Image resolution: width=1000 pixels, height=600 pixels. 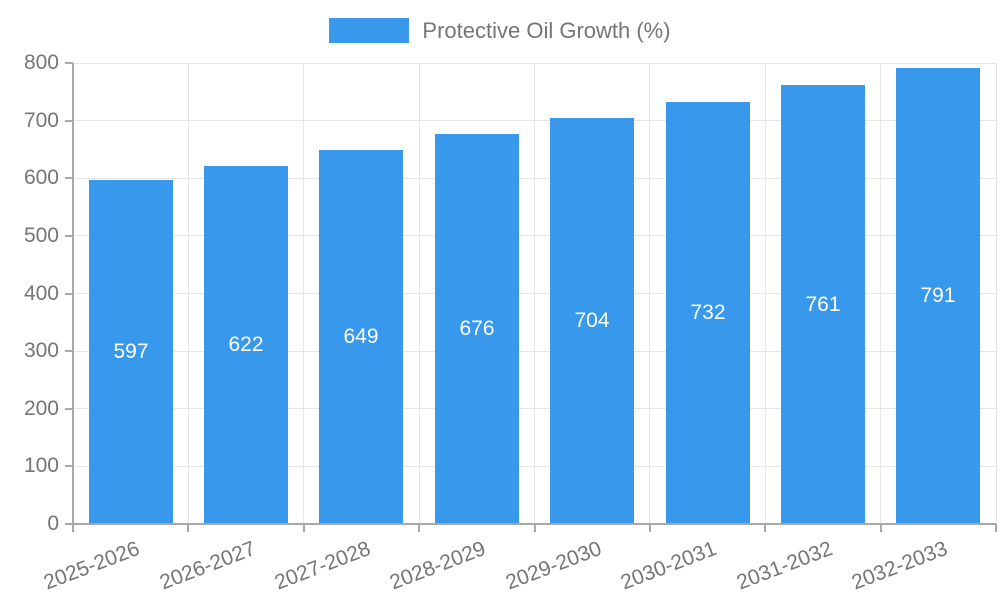 I want to click on x-axis-line, so click(x=534, y=524).